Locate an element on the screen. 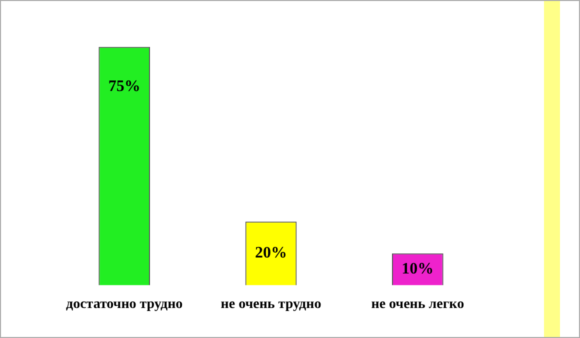  x-tick-label: достаточно трудно is located at coordinates (124, 304).